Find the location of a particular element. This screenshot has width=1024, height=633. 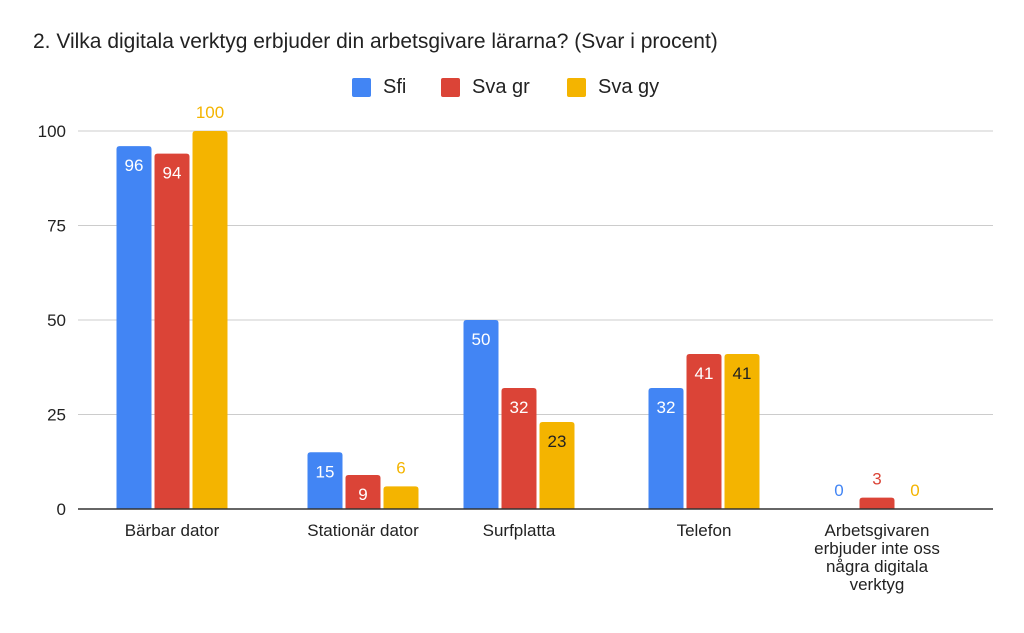

data-label: 50 is located at coordinates (481, 339).